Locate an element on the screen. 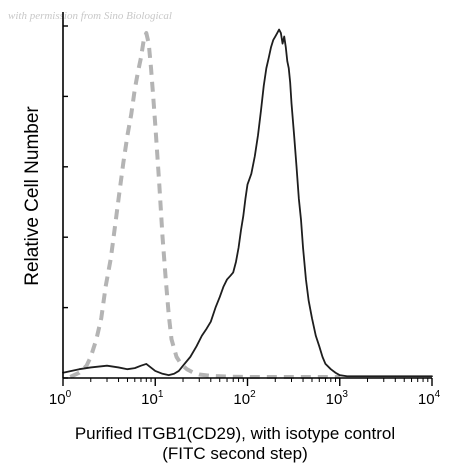 The height and width of the screenshot is (470, 450). y-axis-ticks is located at coordinates (65, 202).